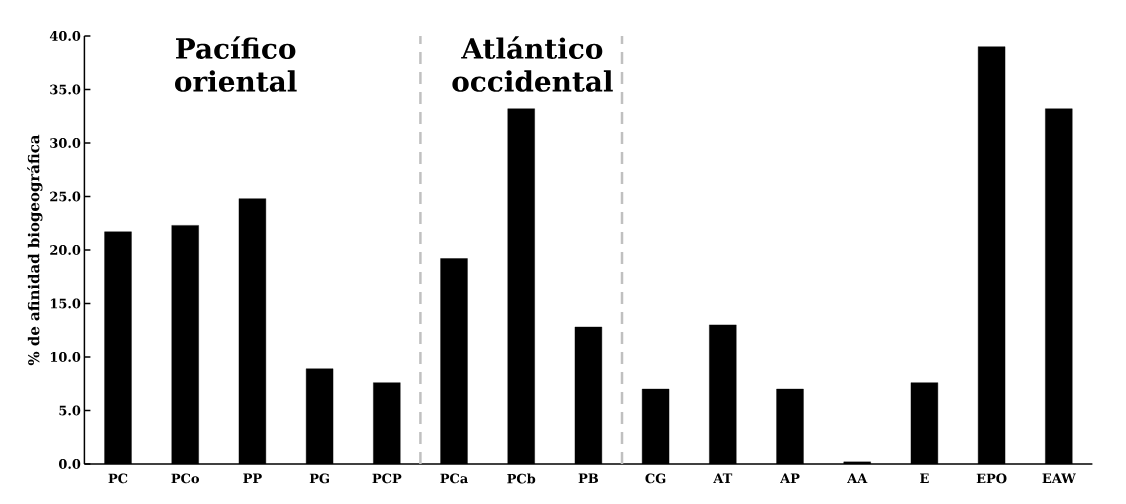 Image resolution: width=1126 pixels, height=504 pixels. I want to click on annotation: Atlántico occidental, so click(532, 64).